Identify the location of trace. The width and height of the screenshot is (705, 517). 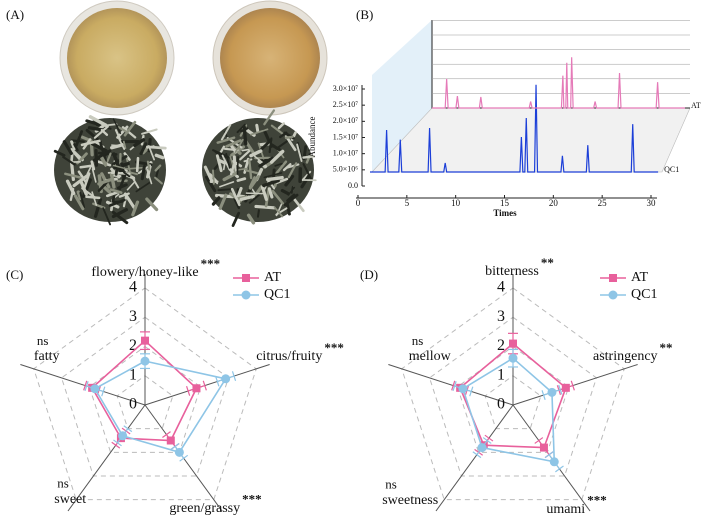
(514, 128).